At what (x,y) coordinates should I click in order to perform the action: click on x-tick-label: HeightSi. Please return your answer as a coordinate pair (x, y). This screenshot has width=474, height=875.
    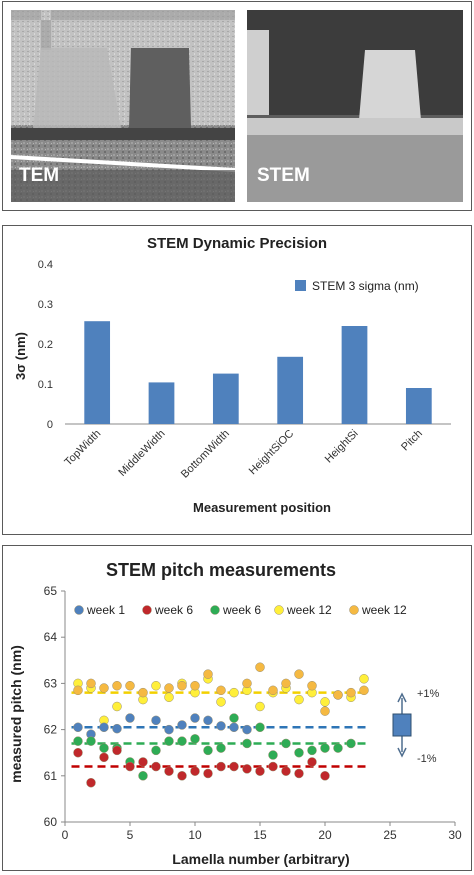
    Looking at the image, I should click on (342, 447).